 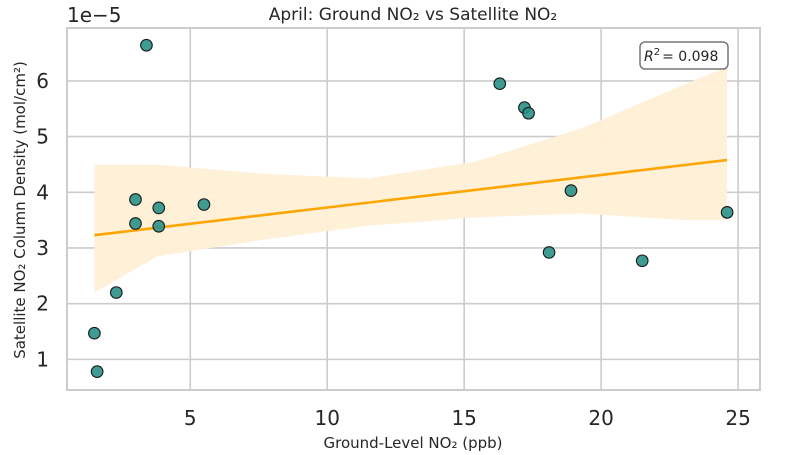 What do you see at coordinates (600, 418) in the screenshot?
I see `x-tick-label: 20` at bounding box center [600, 418].